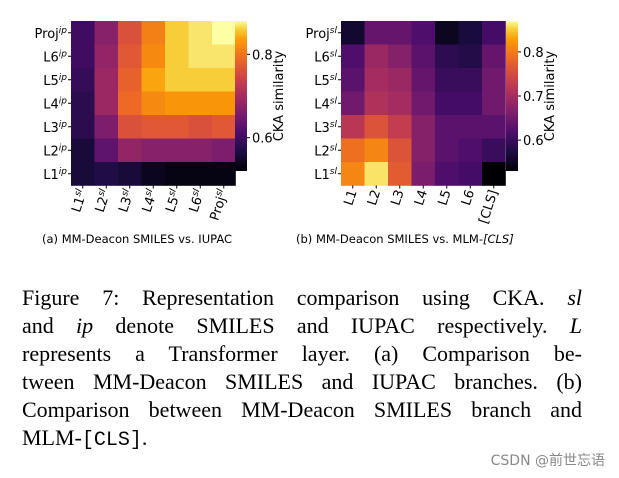 This screenshot has width=619, height=478. Describe the element at coordinates (241, 96) in the screenshot. I see `colorbar` at that location.